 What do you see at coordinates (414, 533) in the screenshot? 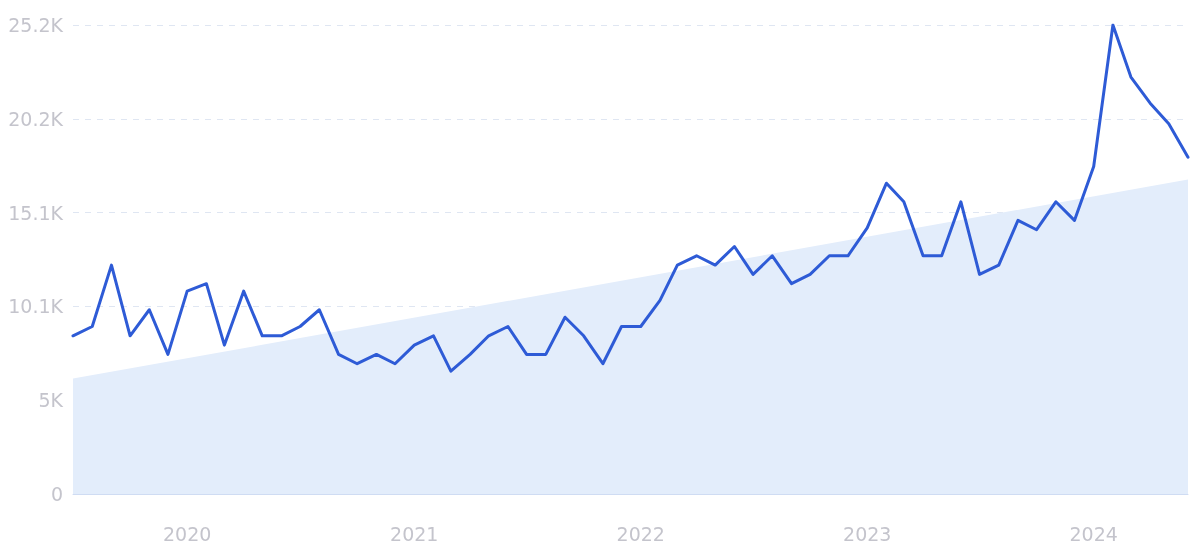
I see `x-tick-label: 2021` at bounding box center [414, 533].